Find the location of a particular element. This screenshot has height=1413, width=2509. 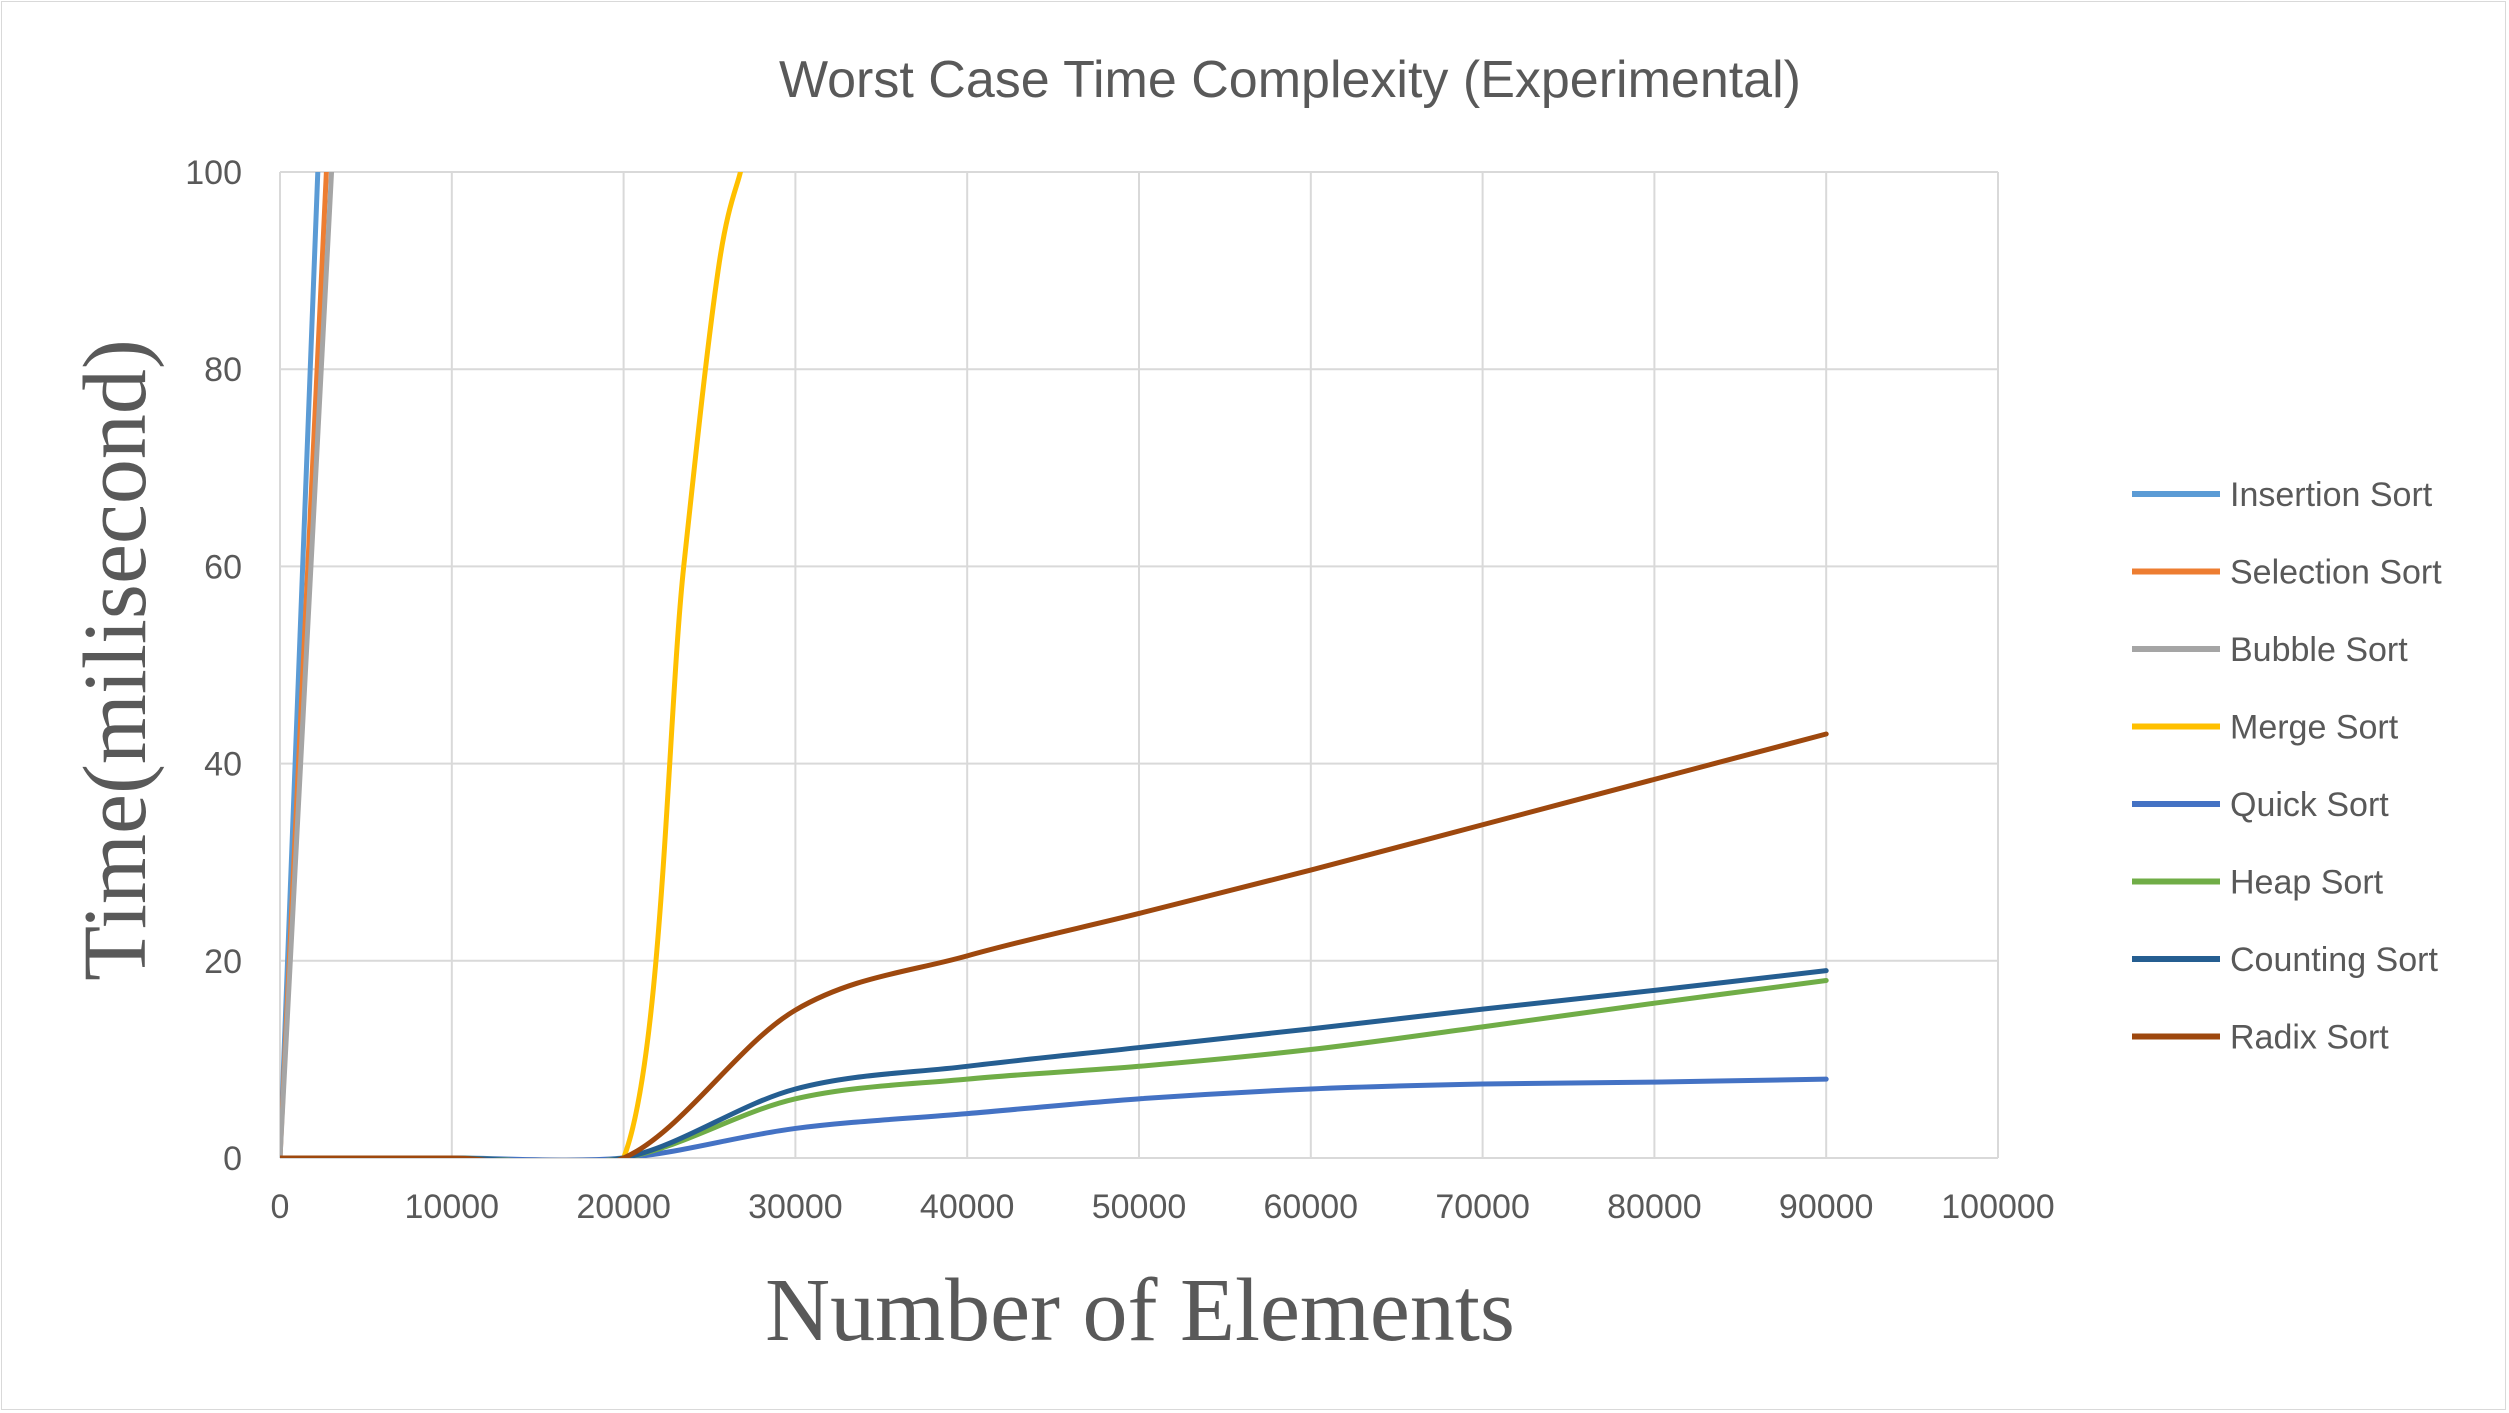

series-line-bubble-sort is located at coordinates (307, 665).